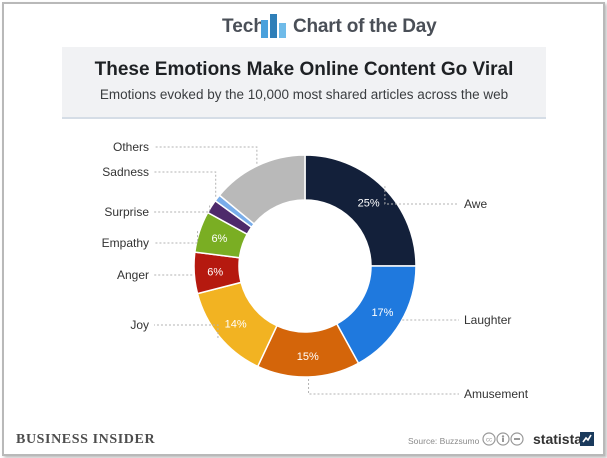 The height and width of the screenshot is (458, 607). What do you see at coordinates (215, 273) in the screenshot?
I see `value-label-anger: 6%` at bounding box center [215, 273].